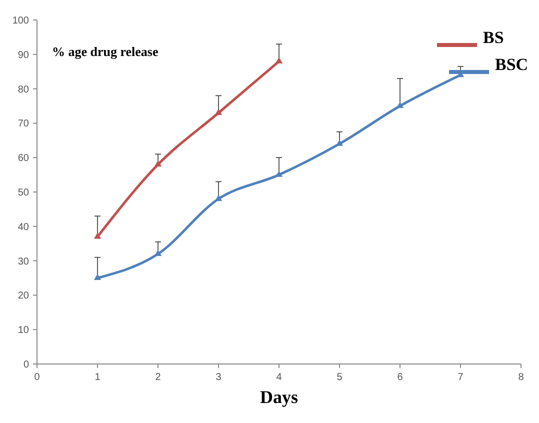 The width and height of the screenshot is (539, 423). What do you see at coordinates (24, 330) in the screenshot?
I see `y-tick-label: 10` at bounding box center [24, 330].